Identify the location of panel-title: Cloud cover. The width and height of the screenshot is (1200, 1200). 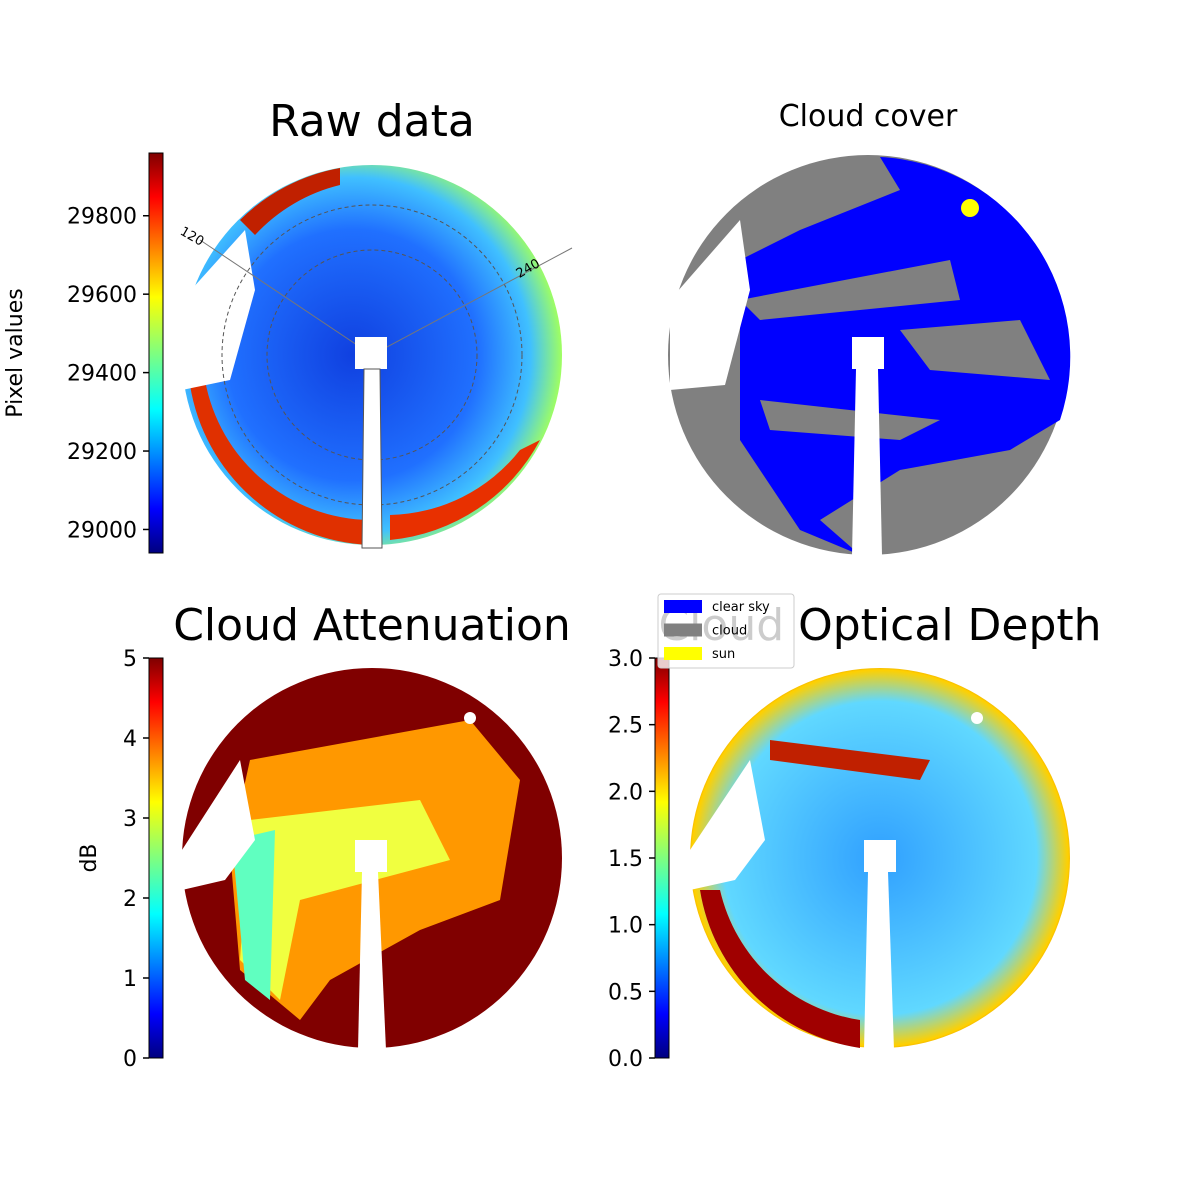
(868, 116).